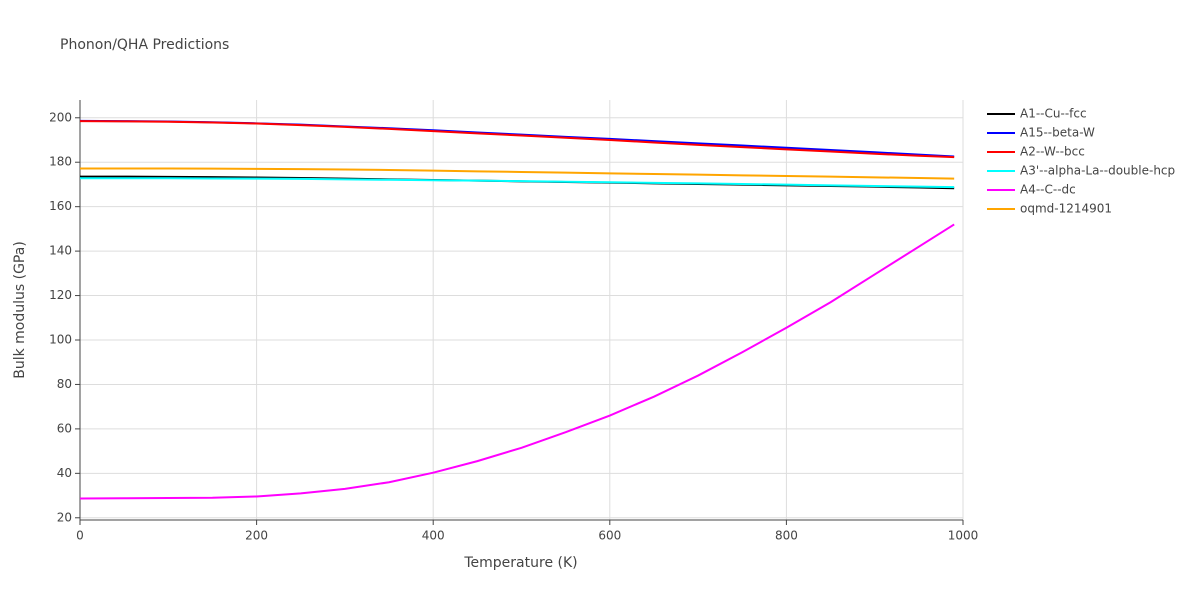  I want to click on x-tick-label: 1000, so click(963, 536).